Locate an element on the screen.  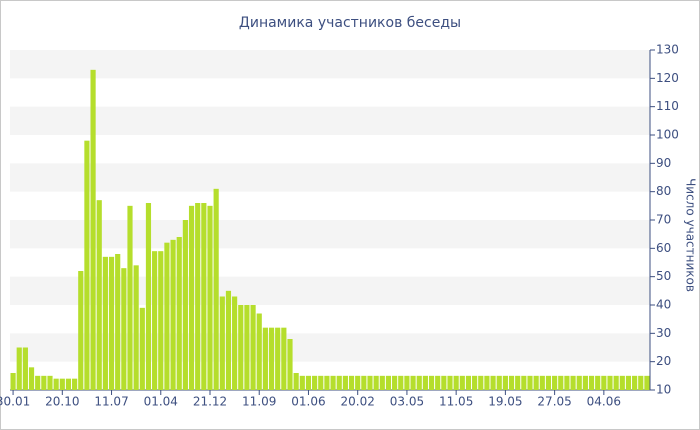
x-tick-label: 19.05 is located at coordinates (505, 402).